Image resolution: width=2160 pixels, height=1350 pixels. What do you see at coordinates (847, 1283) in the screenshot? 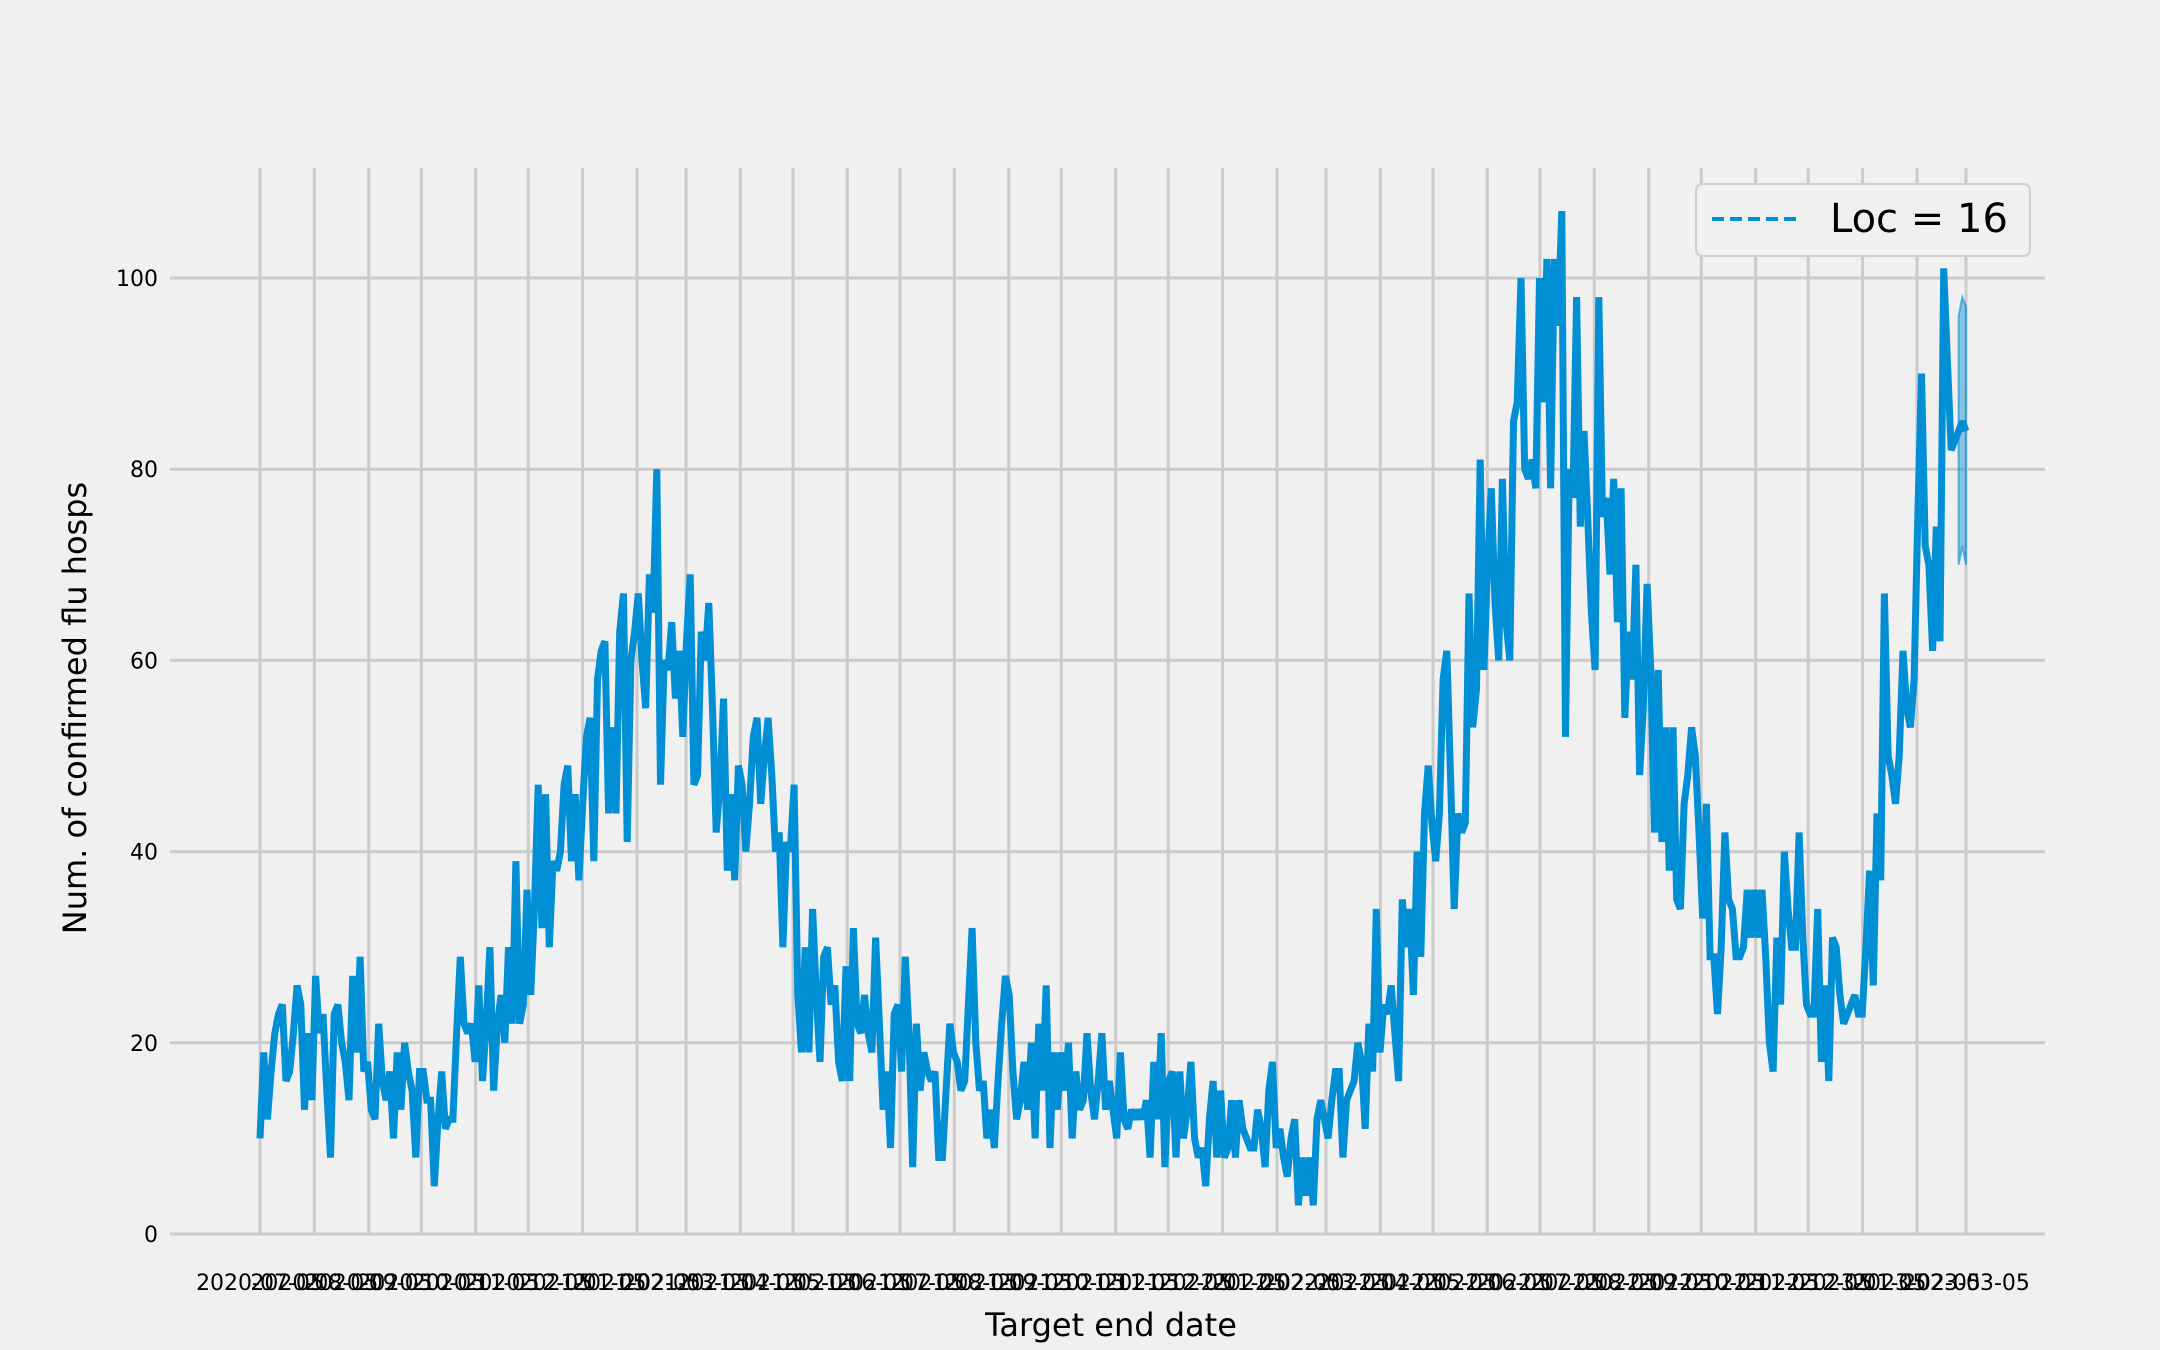
I see `x-tick-label: 2021-06-05` at bounding box center [847, 1283].